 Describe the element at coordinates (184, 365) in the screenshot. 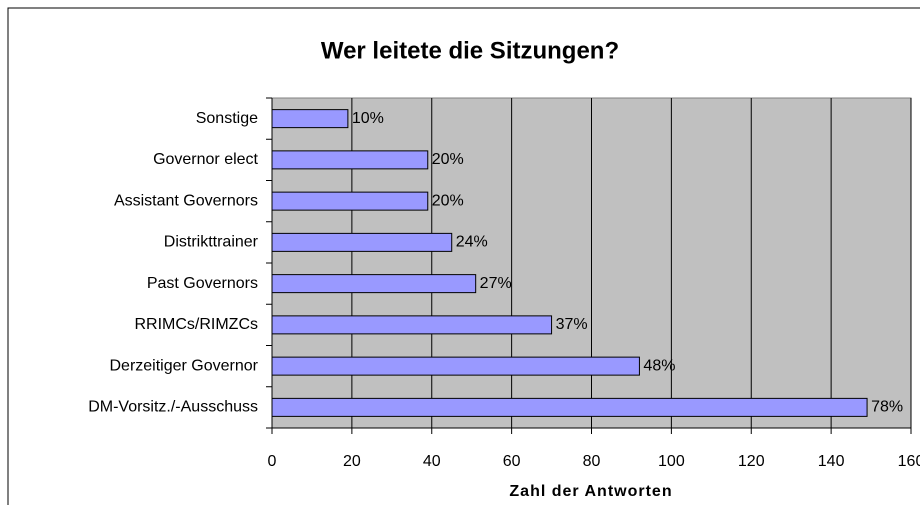

I see `y-tick-label: Derzeitiger Governor` at that location.